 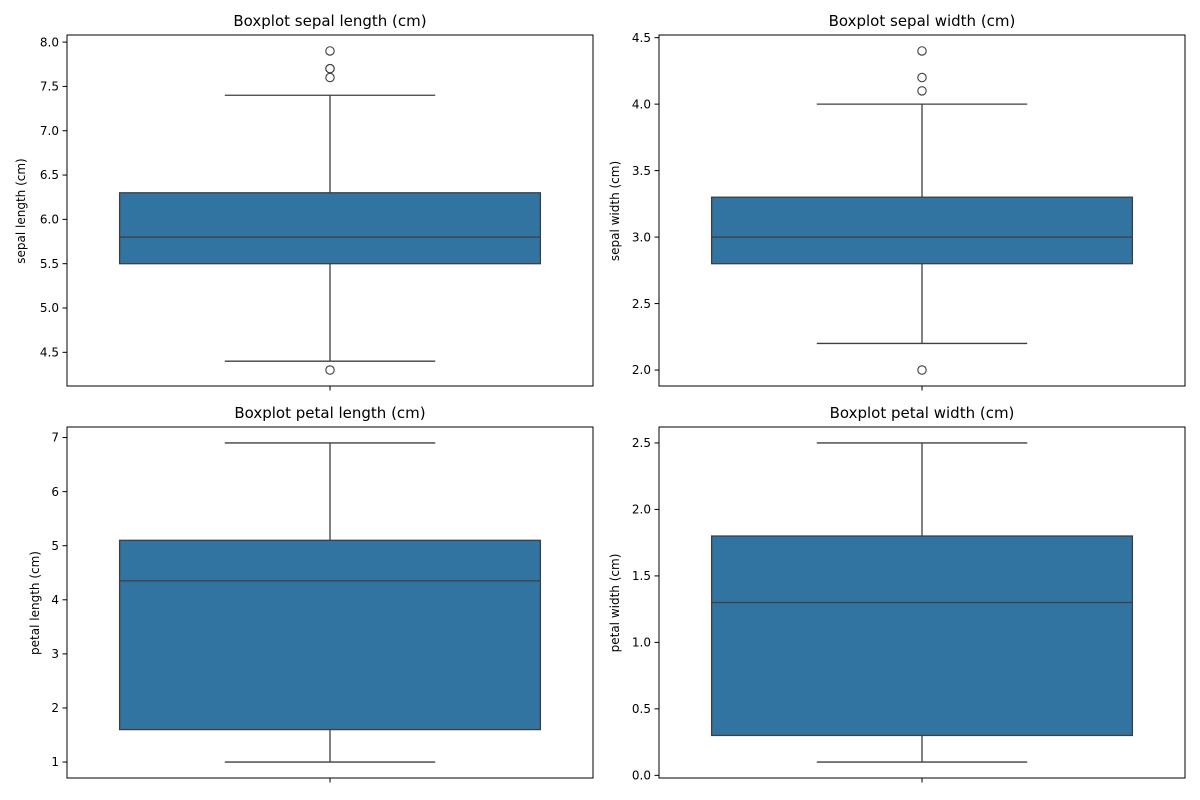 I want to click on y-axis-label: sepal length (cm), so click(x=21, y=210).